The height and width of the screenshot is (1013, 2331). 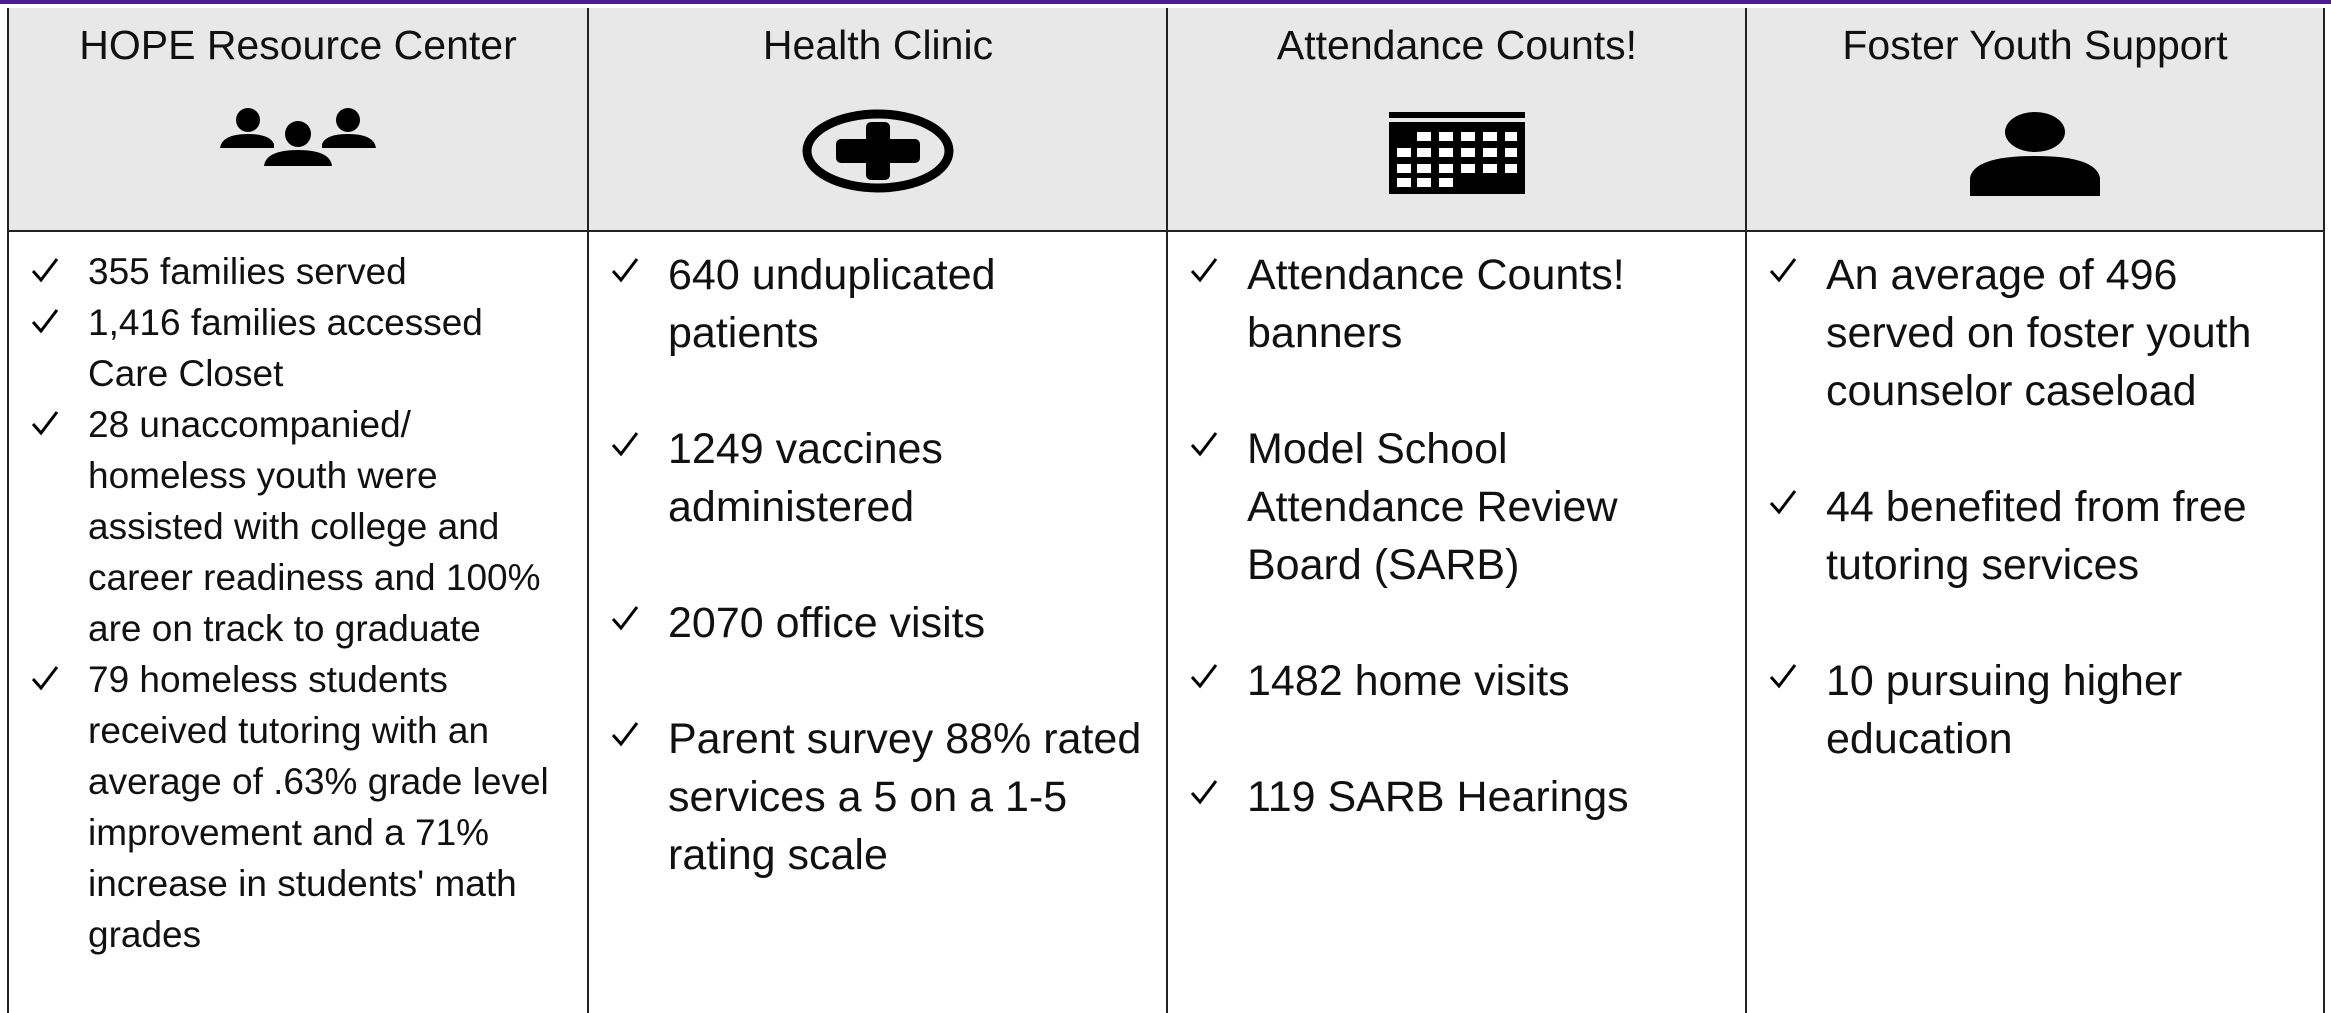 I want to click on item-text: 10 pursuing higher education, so click(x=2010, y=710).